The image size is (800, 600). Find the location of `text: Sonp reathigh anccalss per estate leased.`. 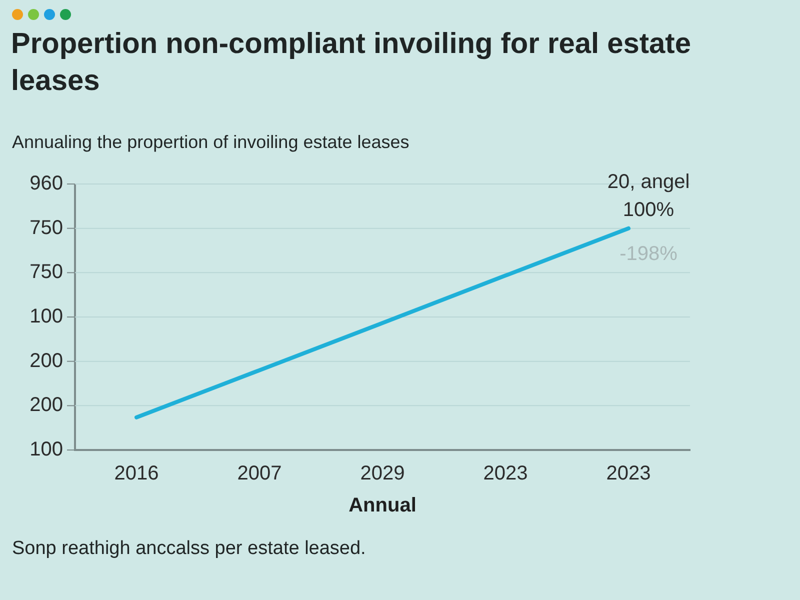

text: Sonp reathigh anccalss per estate leased. is located at coordinates (189, 549).